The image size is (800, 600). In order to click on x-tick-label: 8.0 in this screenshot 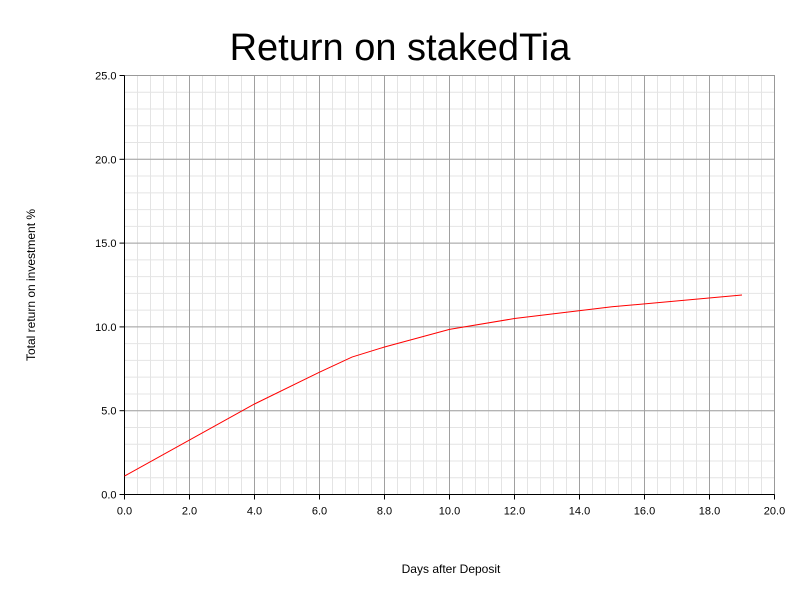, I will do `click(384, 512)`.